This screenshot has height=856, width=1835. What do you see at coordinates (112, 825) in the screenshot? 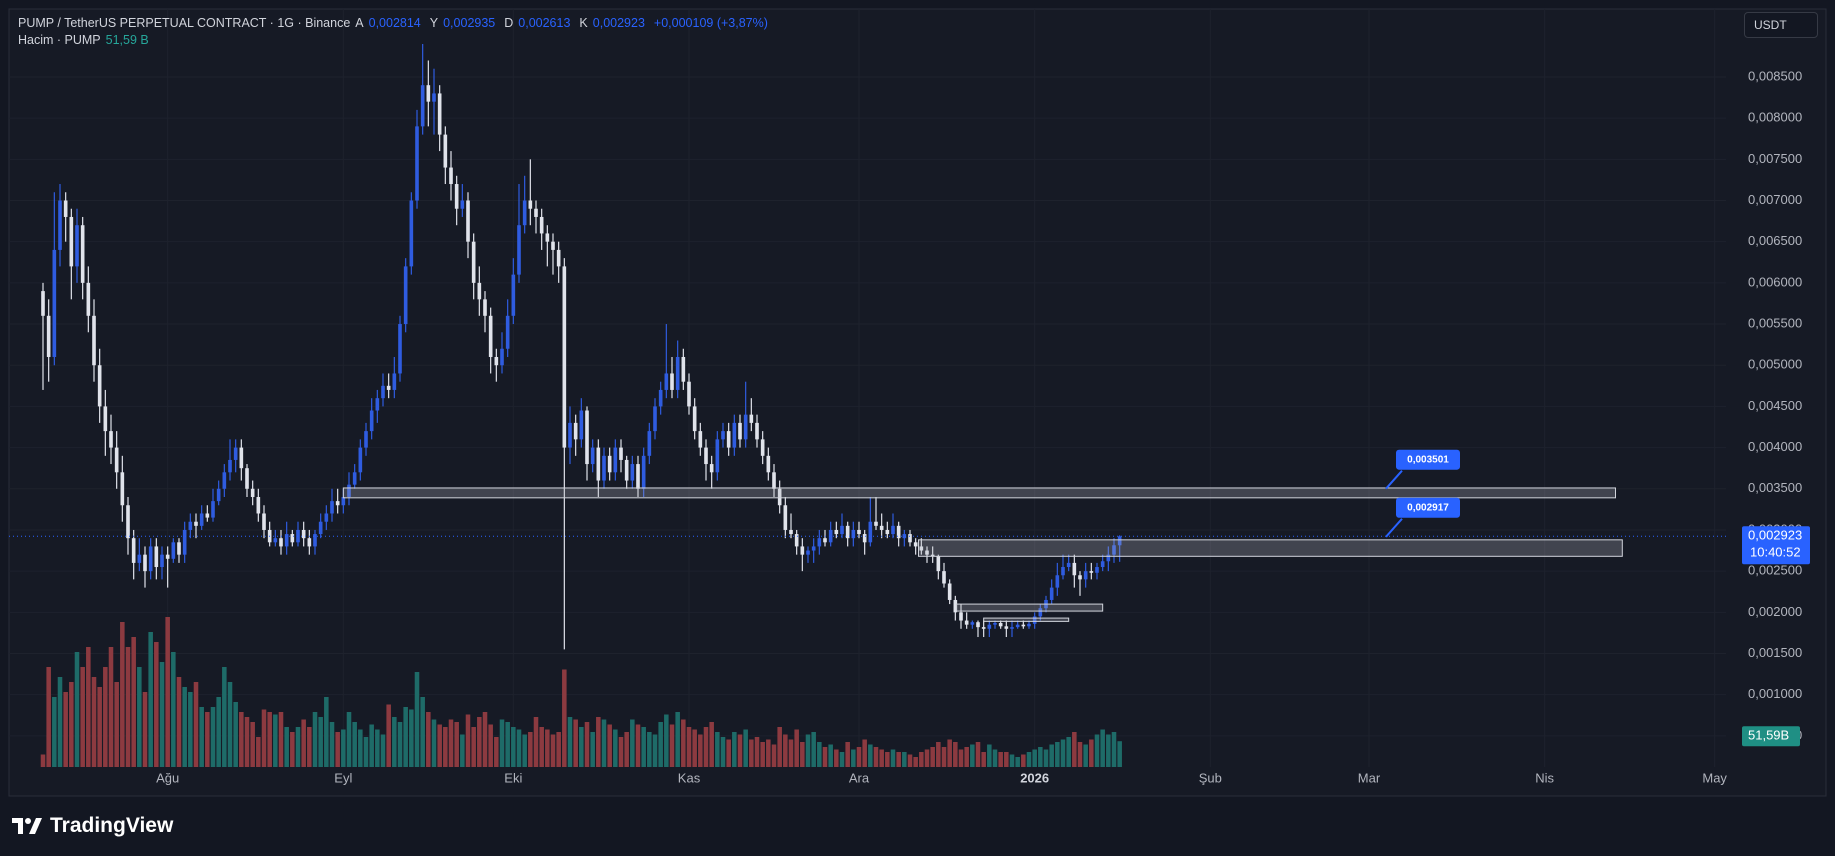
I see `brand-name: TradingView` at bounding box center [112, 825].